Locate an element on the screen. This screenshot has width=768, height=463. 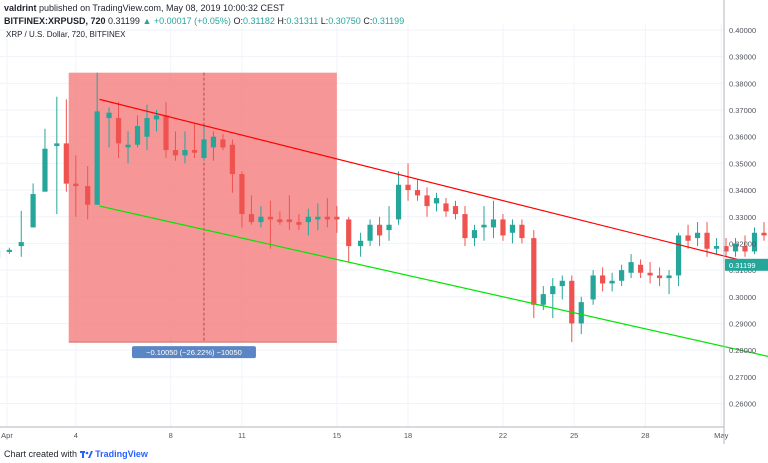
open-label: O: is located at coordinates (238, 21).